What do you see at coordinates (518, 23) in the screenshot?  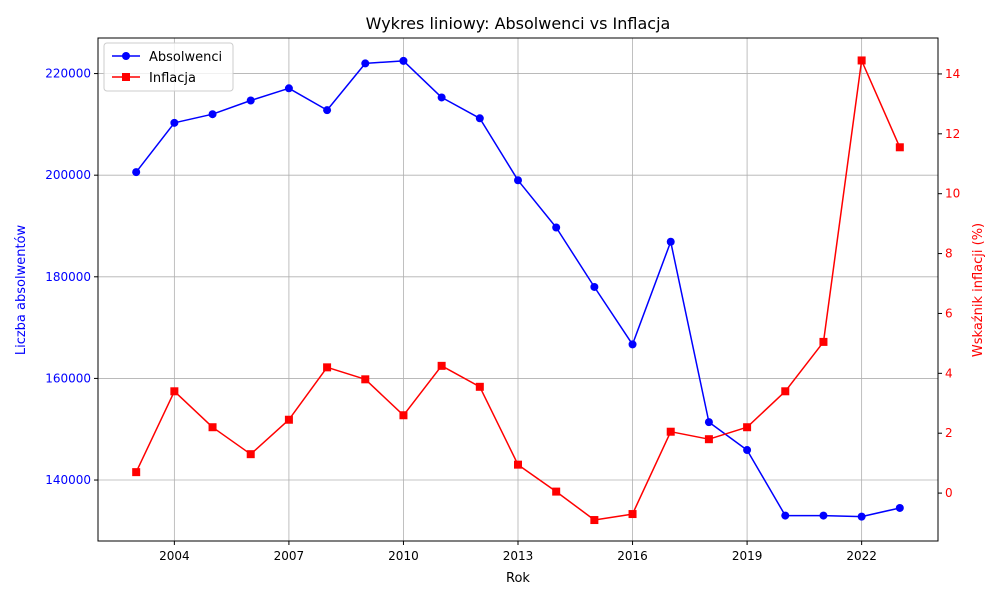 I see `chart-title: Wykres liniowy: Absolwenci vs Inflacja` at bounding box center [518, 23].